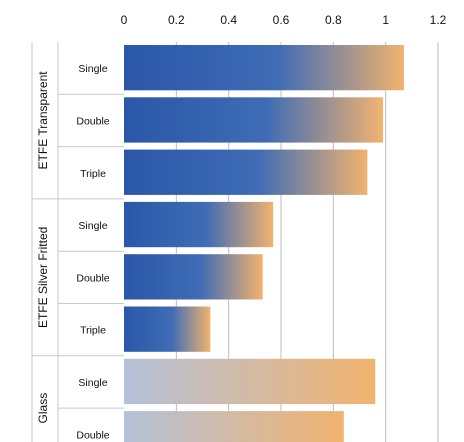 This screenshot has width=464, height=442. I want to click on x-tick-label: 0.4, so click(228, 20).